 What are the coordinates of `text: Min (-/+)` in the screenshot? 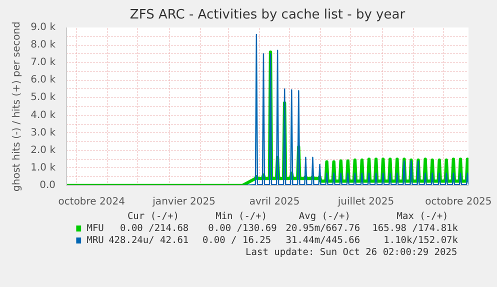 It's located at (242, 216).